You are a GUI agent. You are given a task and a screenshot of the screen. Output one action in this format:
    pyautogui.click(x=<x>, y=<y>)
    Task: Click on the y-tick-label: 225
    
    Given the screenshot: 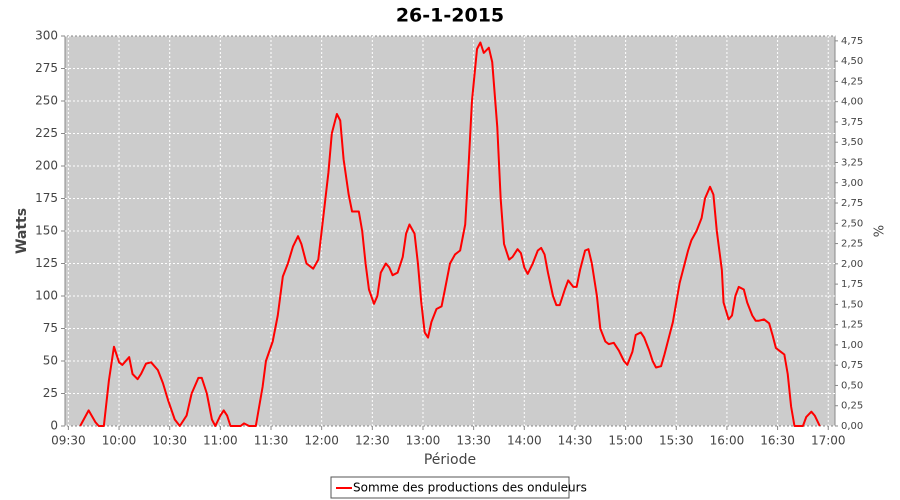 What is the action you would take?
    pyautogui.click(x=46, y=133)
    